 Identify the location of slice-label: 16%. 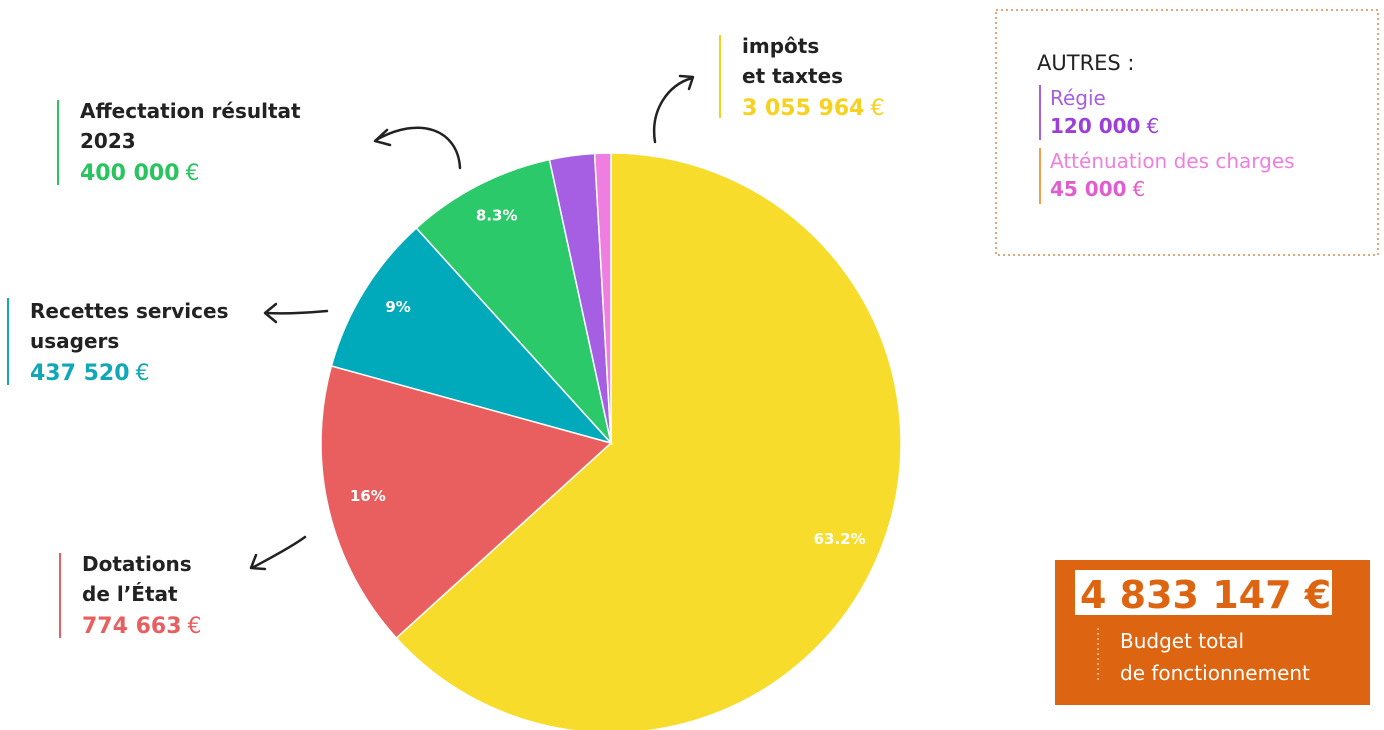
(368, 496).